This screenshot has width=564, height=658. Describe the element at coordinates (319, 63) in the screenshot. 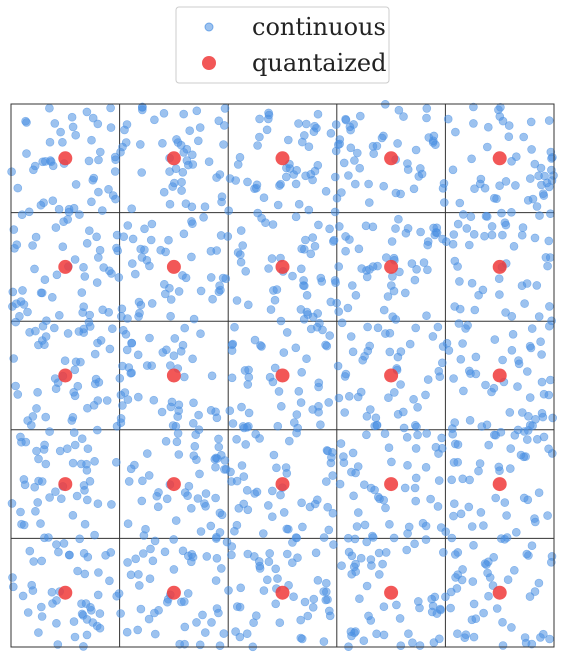

I see `legend-label-quantaized: quantaized` at that location.